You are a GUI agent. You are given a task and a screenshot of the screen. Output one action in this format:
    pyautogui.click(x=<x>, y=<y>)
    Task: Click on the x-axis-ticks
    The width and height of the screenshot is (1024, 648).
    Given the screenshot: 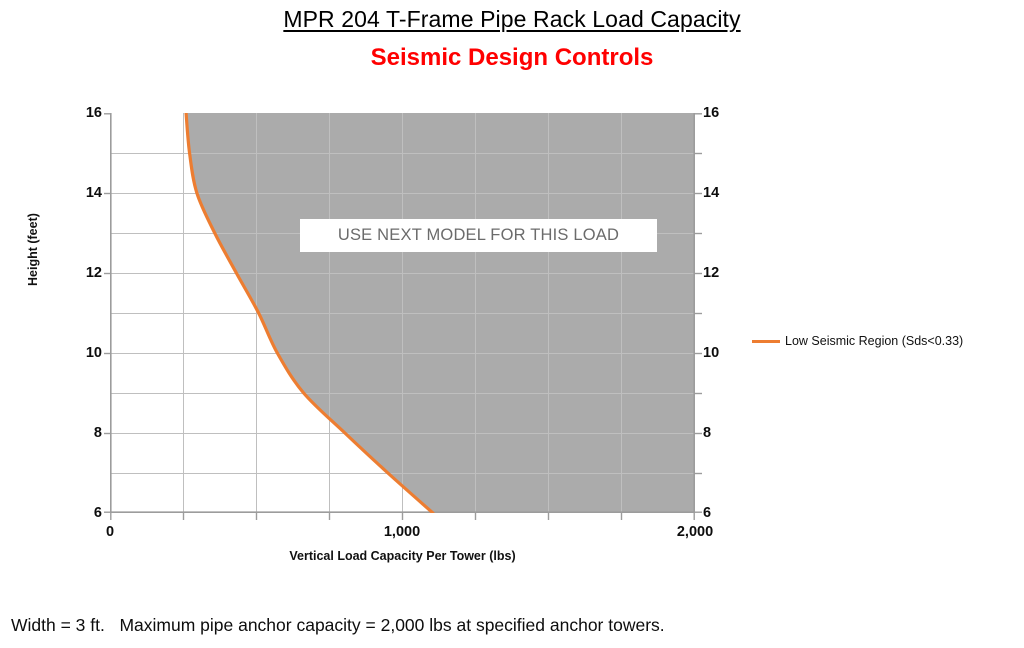 What is the action you would take?
    pyautogui.click(x=402, y=516)
    